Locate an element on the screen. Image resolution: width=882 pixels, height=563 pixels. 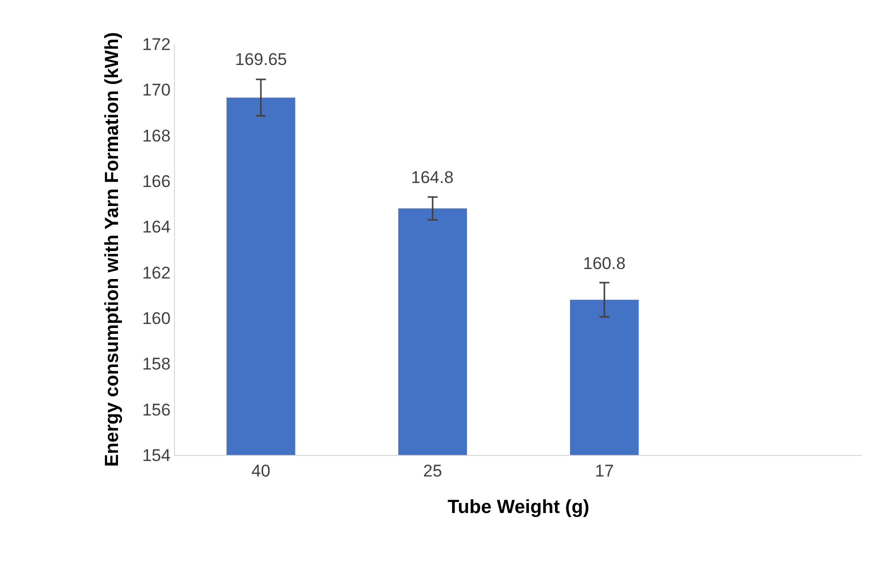
y-tick-label: 156 is located at coordinates (156, 410).